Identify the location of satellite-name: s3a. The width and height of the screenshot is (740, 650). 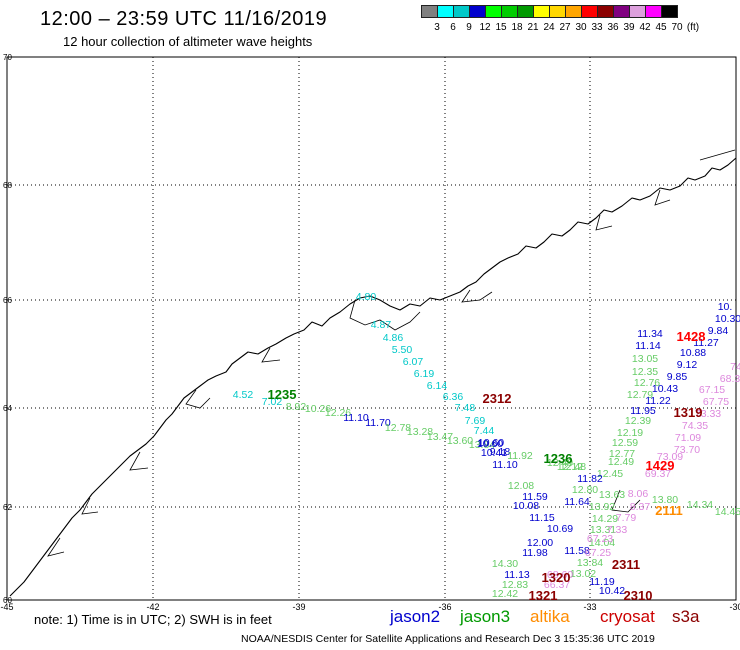
(686, 616).